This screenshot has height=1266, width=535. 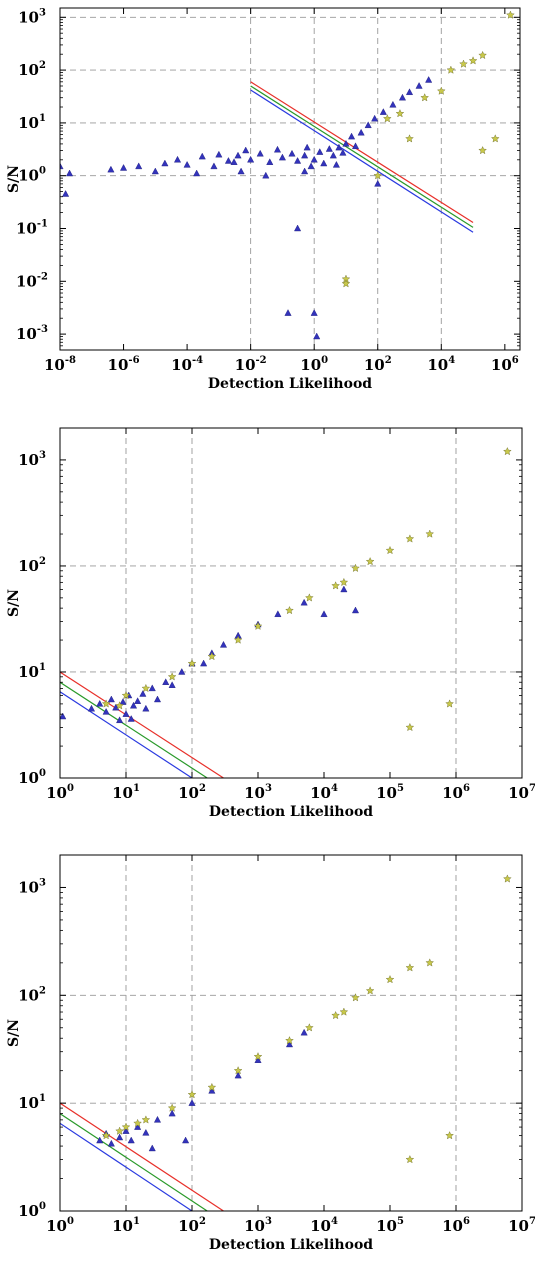 What do you see at coordinates (32, 1102) in the screenshot?
I see `c3-y-tick-label: 101` at bounding box center [32, 1102].